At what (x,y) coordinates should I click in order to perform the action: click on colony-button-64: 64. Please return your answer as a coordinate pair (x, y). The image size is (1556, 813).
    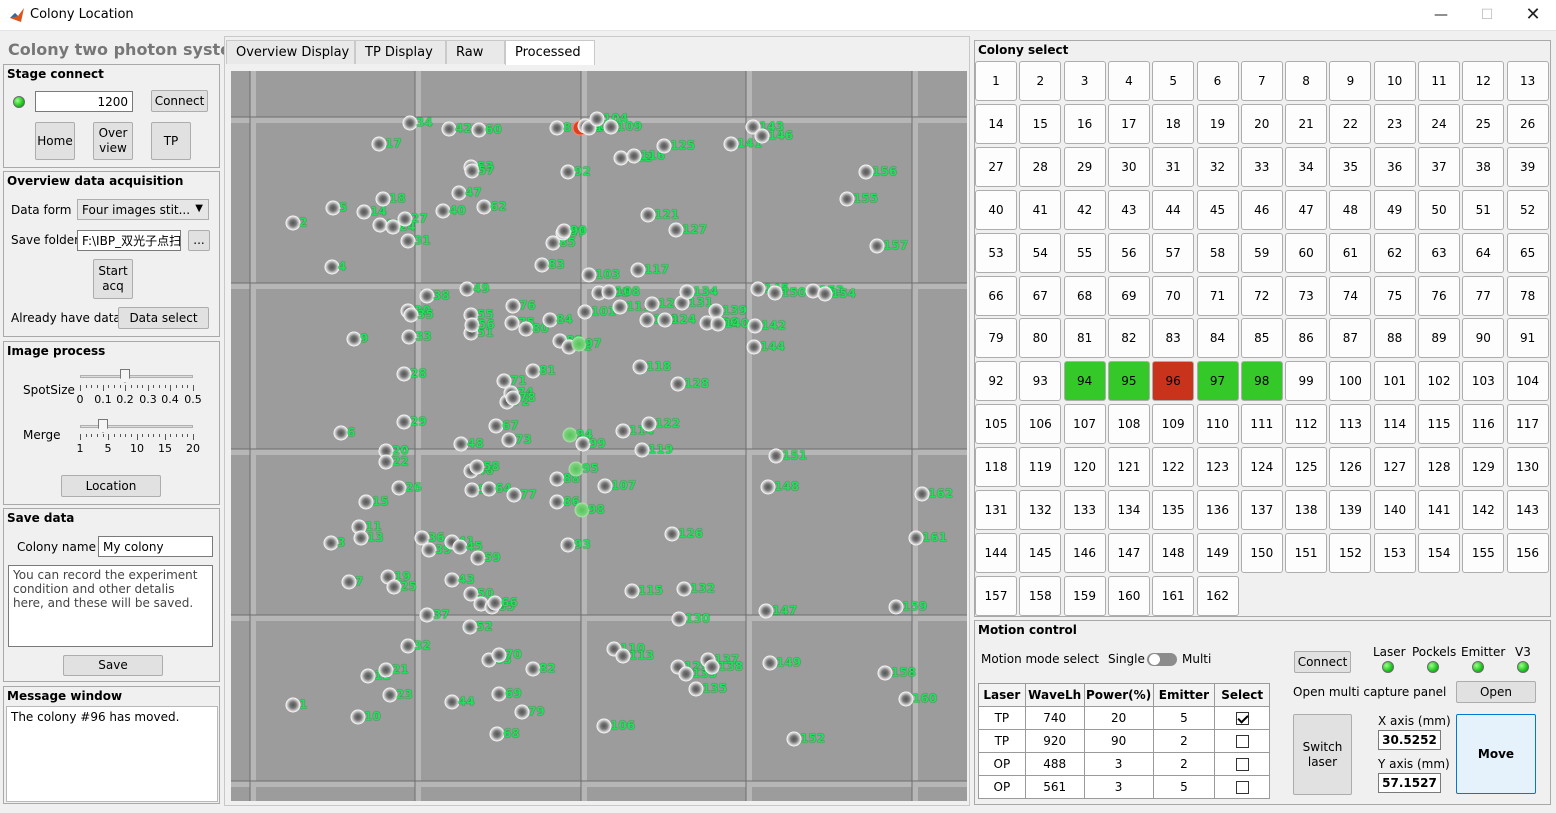
    Looking at the image, I should click on (1483, 252).